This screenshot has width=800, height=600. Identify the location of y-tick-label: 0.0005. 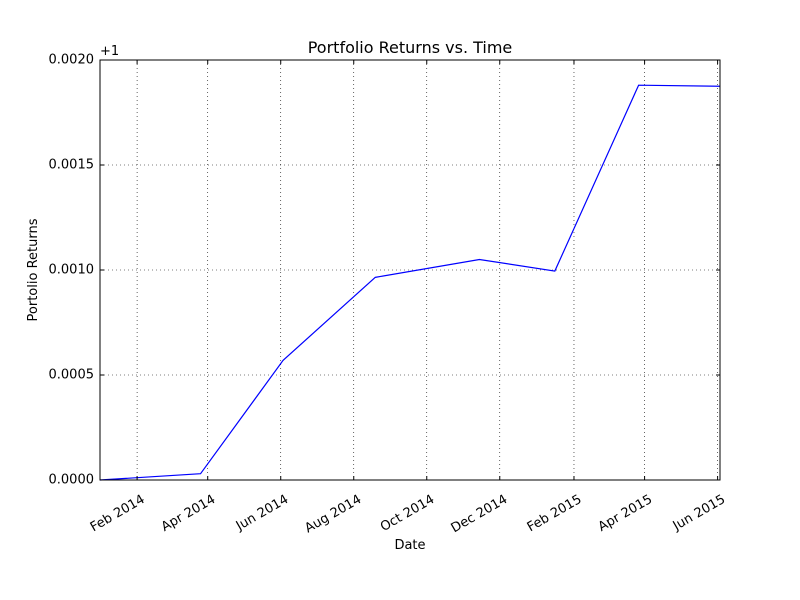
(72, 375).